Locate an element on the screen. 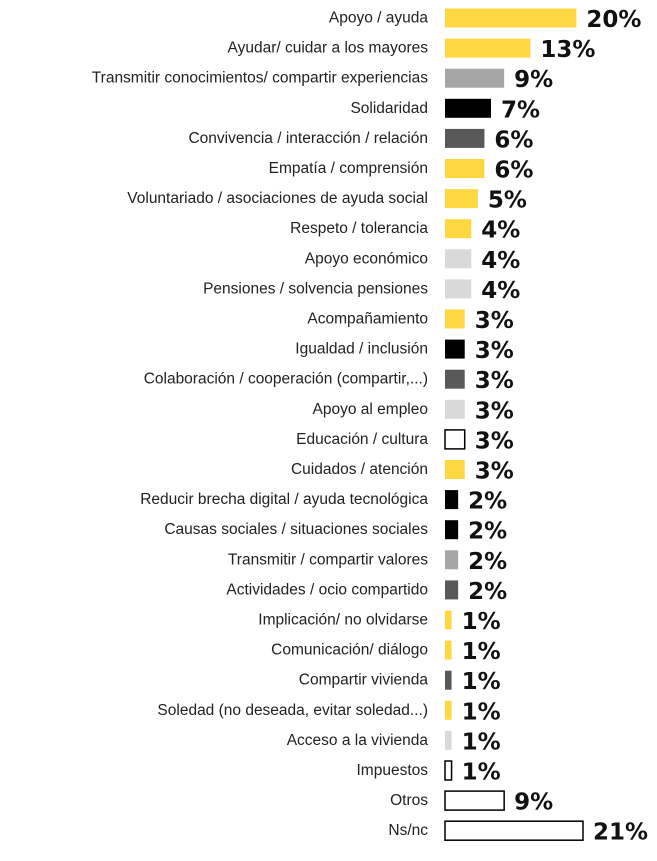 Image resolution: width=657 pixels, height=861 pixels. value-label: 5% is located at coordinates (507, 201).